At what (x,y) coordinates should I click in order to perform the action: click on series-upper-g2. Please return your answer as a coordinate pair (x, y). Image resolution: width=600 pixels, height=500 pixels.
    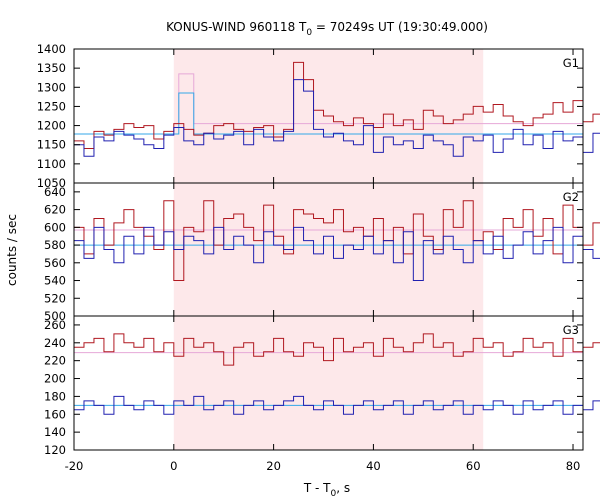
    Looking at the image, I should click on (337, 241).